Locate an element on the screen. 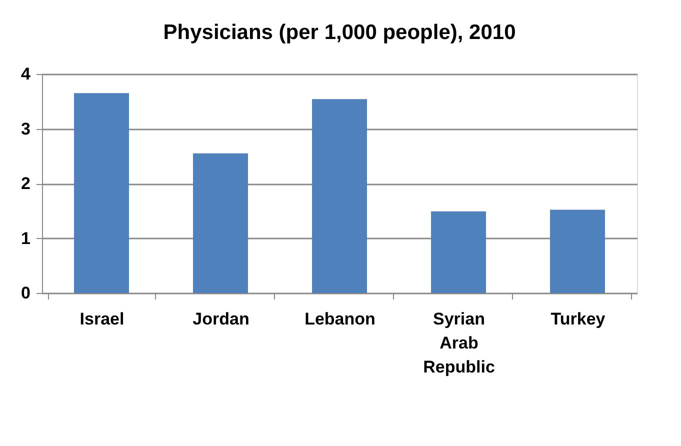 The width and height of the screenshot is (681, 446). y-tick-label: 0 is located at coordinates (25, 293).